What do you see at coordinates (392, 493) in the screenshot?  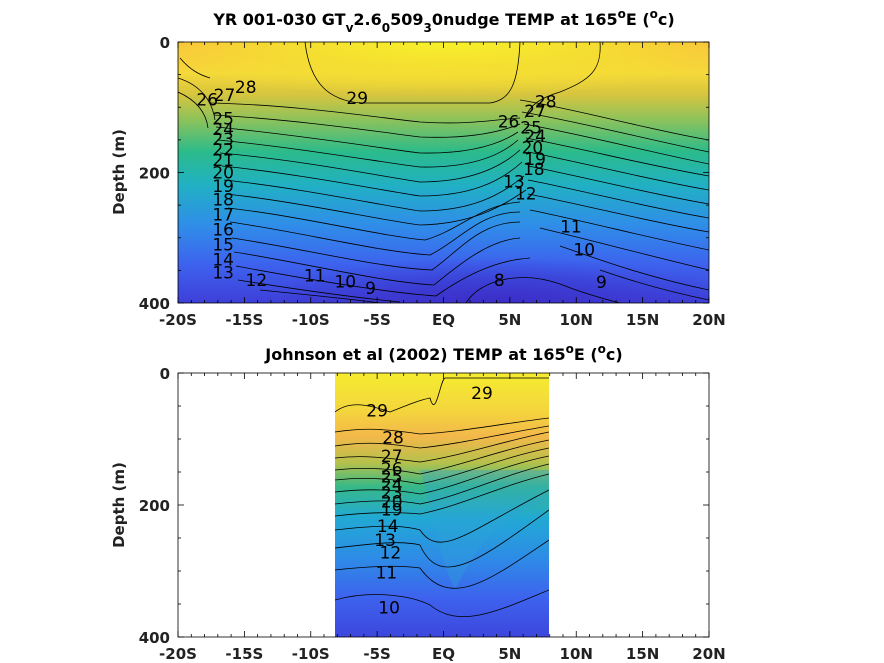 I see `bottom-contour-label: 23` at bounding box center [392, 493].